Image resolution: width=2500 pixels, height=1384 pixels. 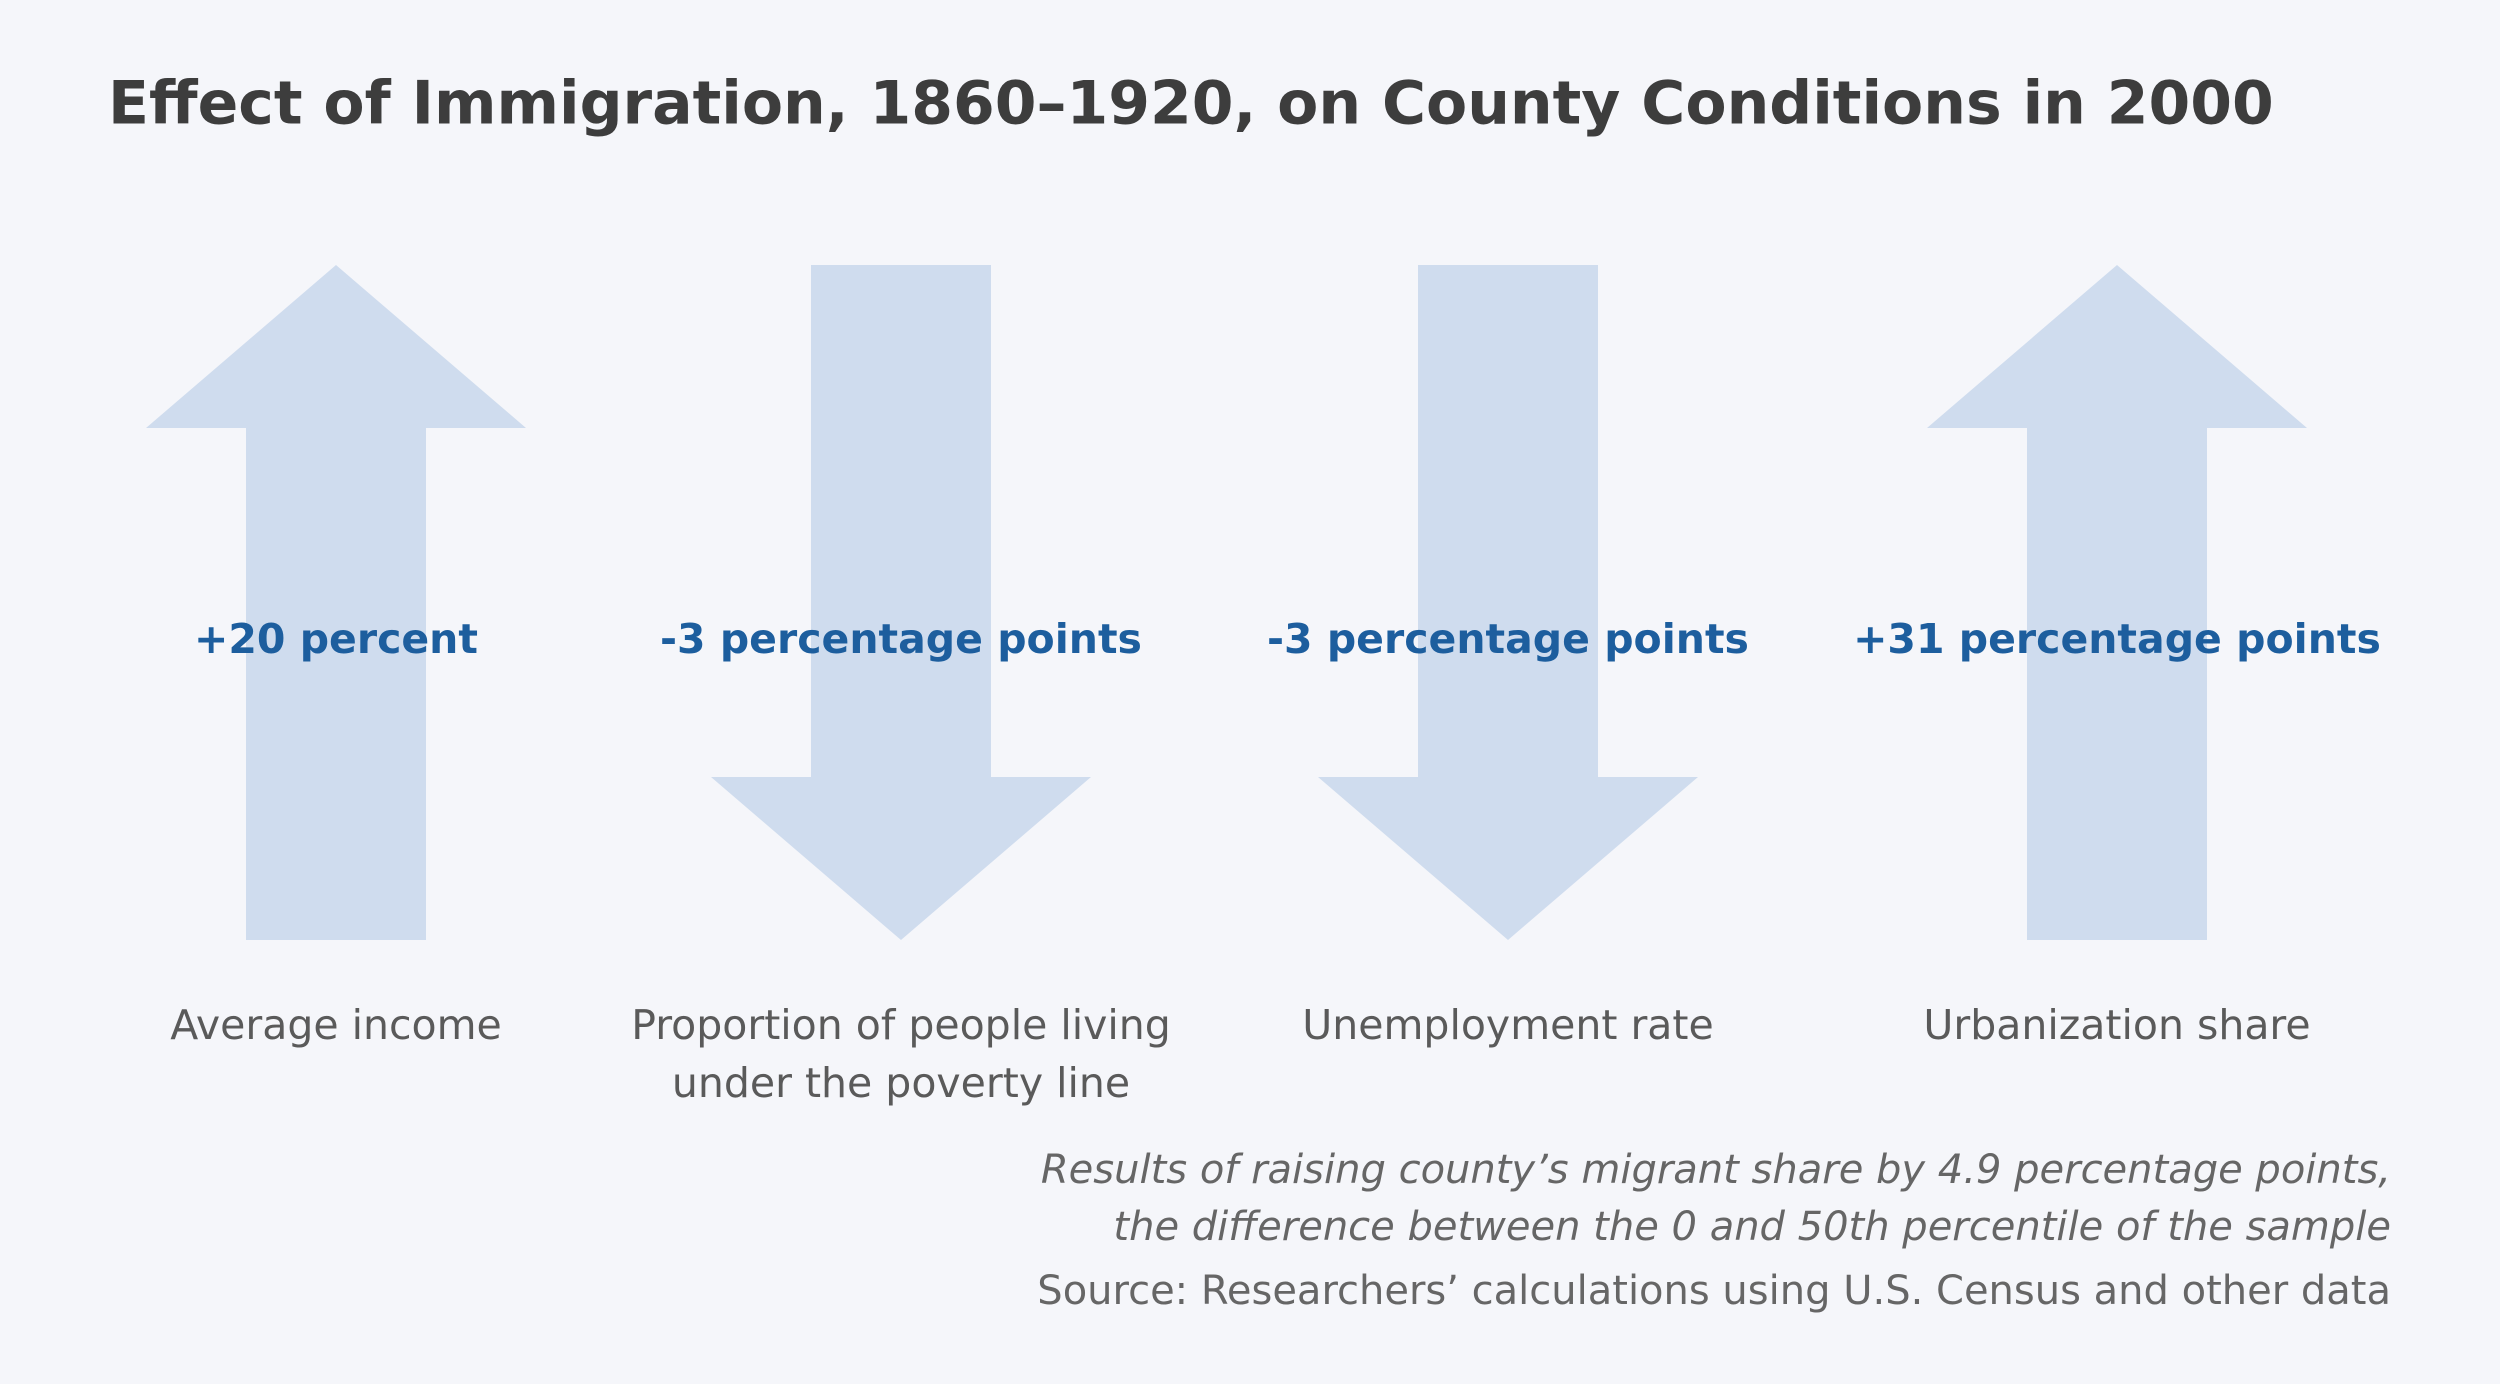 I want to click on effect-label: +31 percentage points, so click(x=2117, y=639).